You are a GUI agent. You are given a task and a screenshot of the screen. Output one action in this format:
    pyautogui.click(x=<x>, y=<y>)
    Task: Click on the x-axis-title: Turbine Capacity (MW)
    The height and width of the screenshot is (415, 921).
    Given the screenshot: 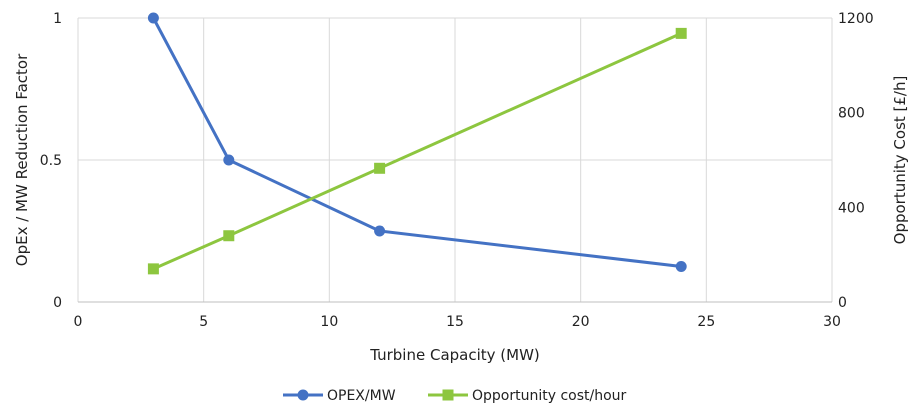 What is the action you would take?
    pyautogui.click(x=454, y=355)
    